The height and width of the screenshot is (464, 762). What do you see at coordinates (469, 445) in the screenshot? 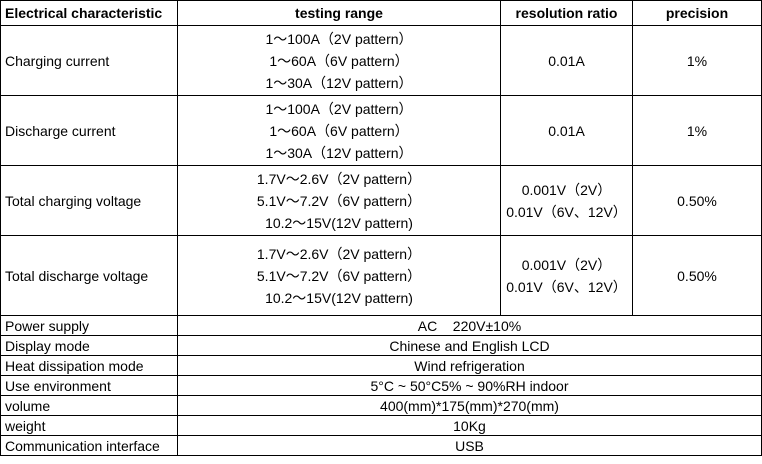
I see `spec-value: USB` at bounding box center [469, 445].